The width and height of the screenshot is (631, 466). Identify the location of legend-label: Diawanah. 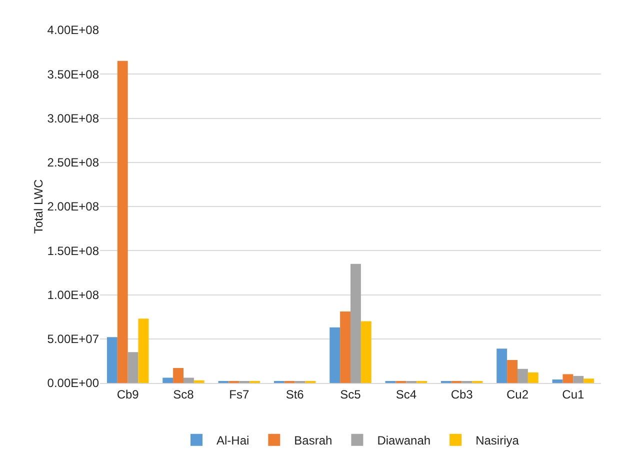
(404, 441).